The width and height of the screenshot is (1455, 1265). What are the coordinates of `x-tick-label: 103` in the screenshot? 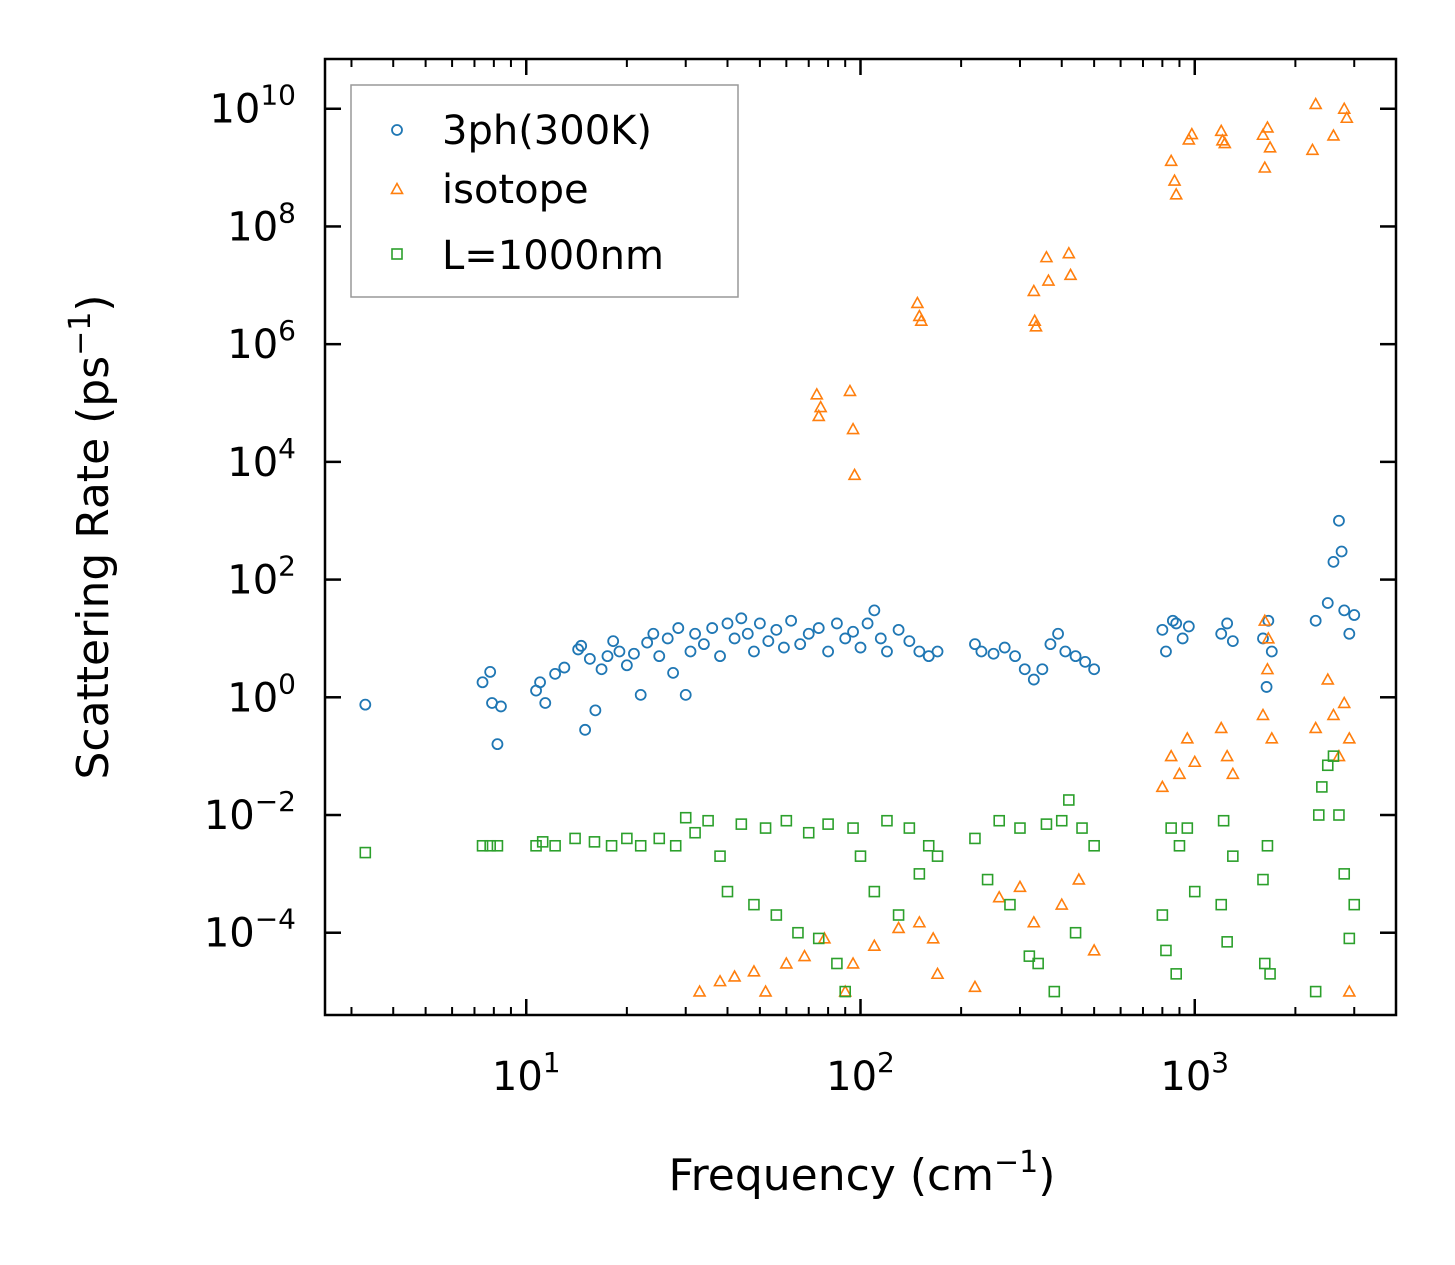 It's located at (1194, 1073).